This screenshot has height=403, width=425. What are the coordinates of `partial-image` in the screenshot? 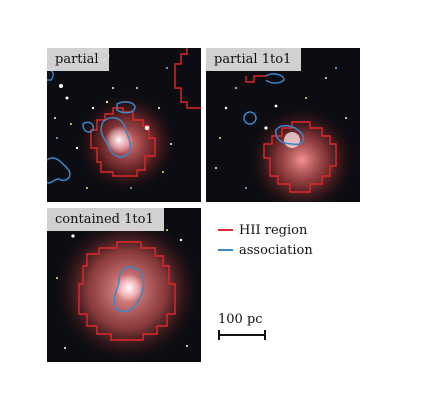 It's located at (124, 125).